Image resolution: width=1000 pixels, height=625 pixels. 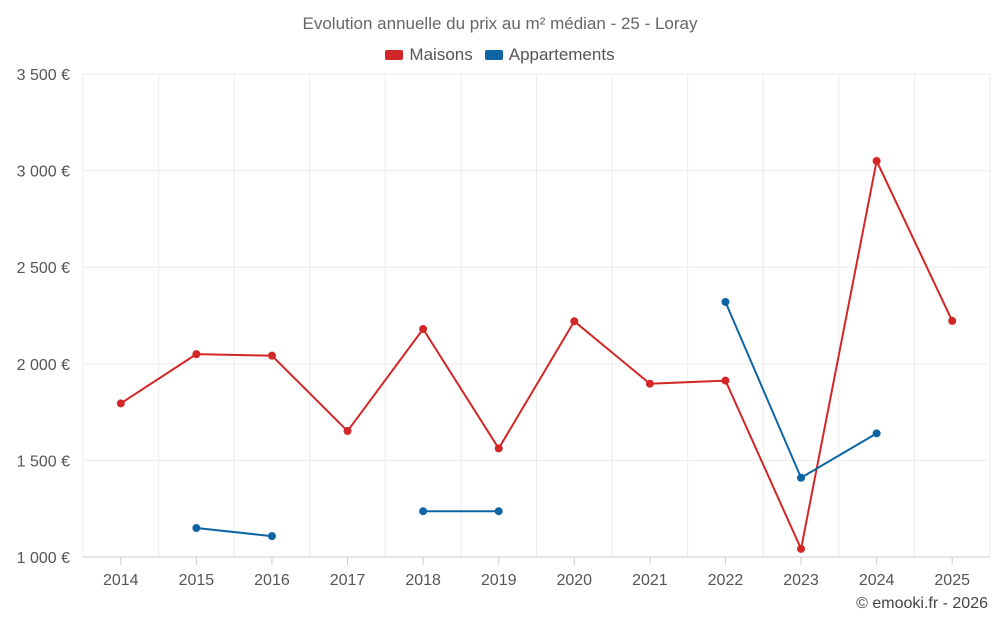 I want to click on y-tick-label: 2 500 €, so click(x=43, y=268).